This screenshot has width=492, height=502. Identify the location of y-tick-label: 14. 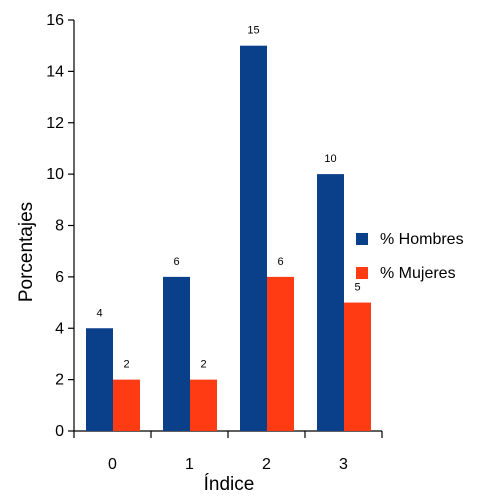
(55, 71).